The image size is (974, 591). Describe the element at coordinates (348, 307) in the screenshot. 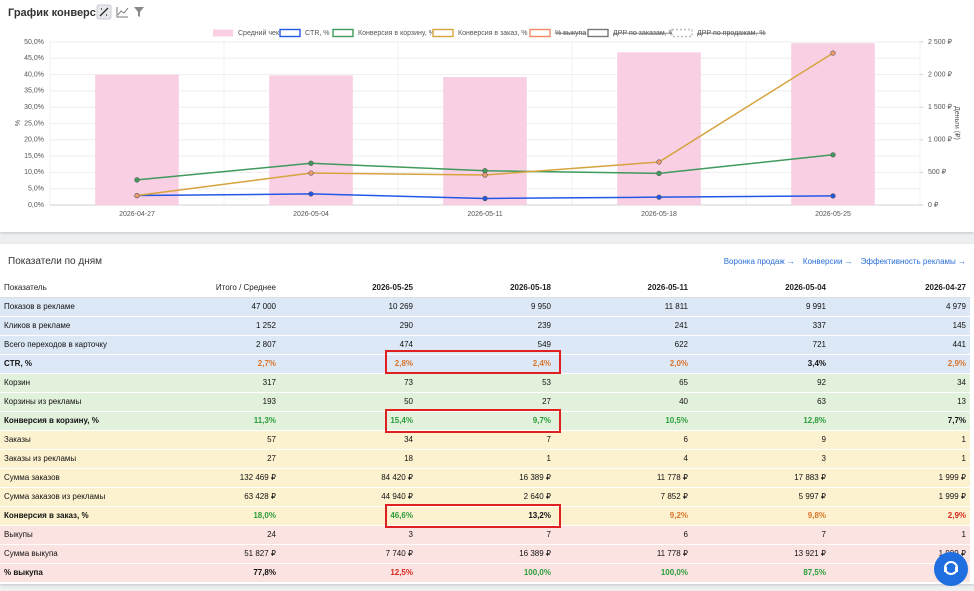

I see `cell: 10 269` at that location.